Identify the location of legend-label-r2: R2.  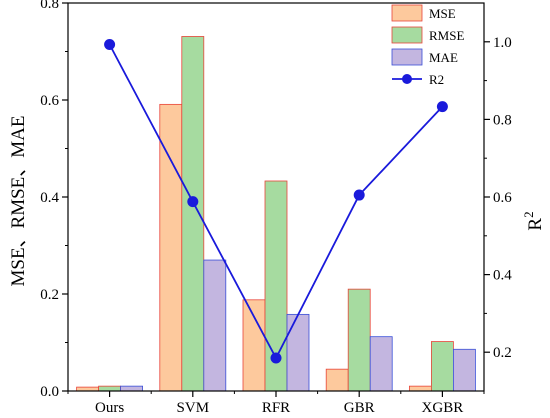
(436, 79).